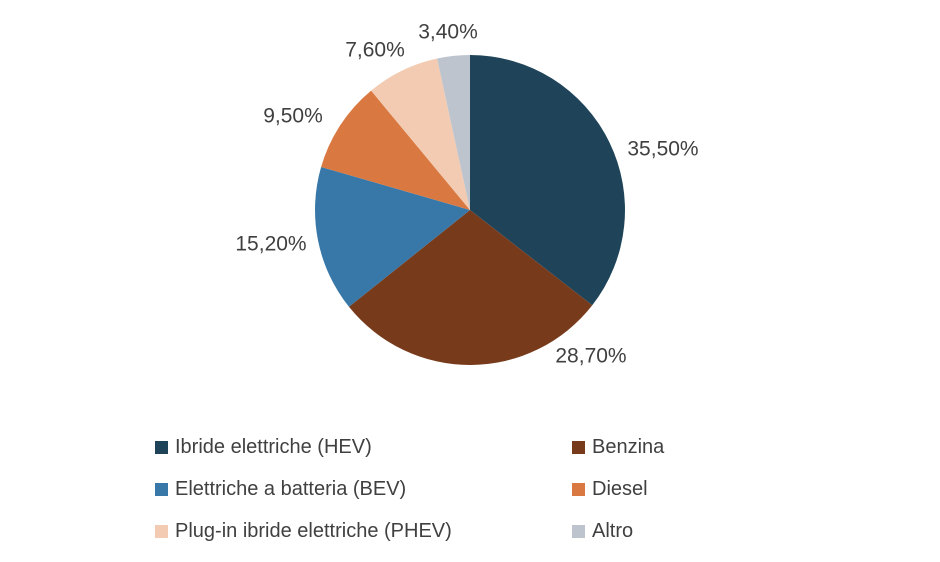 The image size is (940, 562). Describe the element at coordinates (613, 531) in the screenshot. I see `legend-label-altro: Altro` at that location.